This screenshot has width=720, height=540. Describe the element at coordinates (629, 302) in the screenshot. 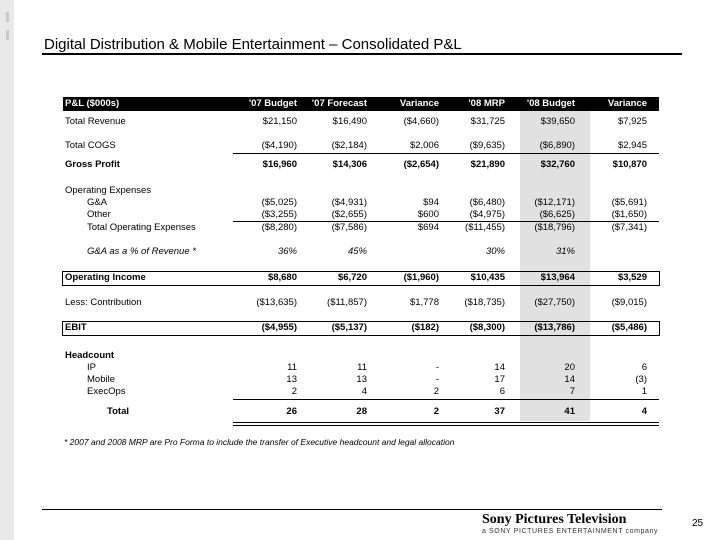

I see `cell: ($9,015)` at that location.